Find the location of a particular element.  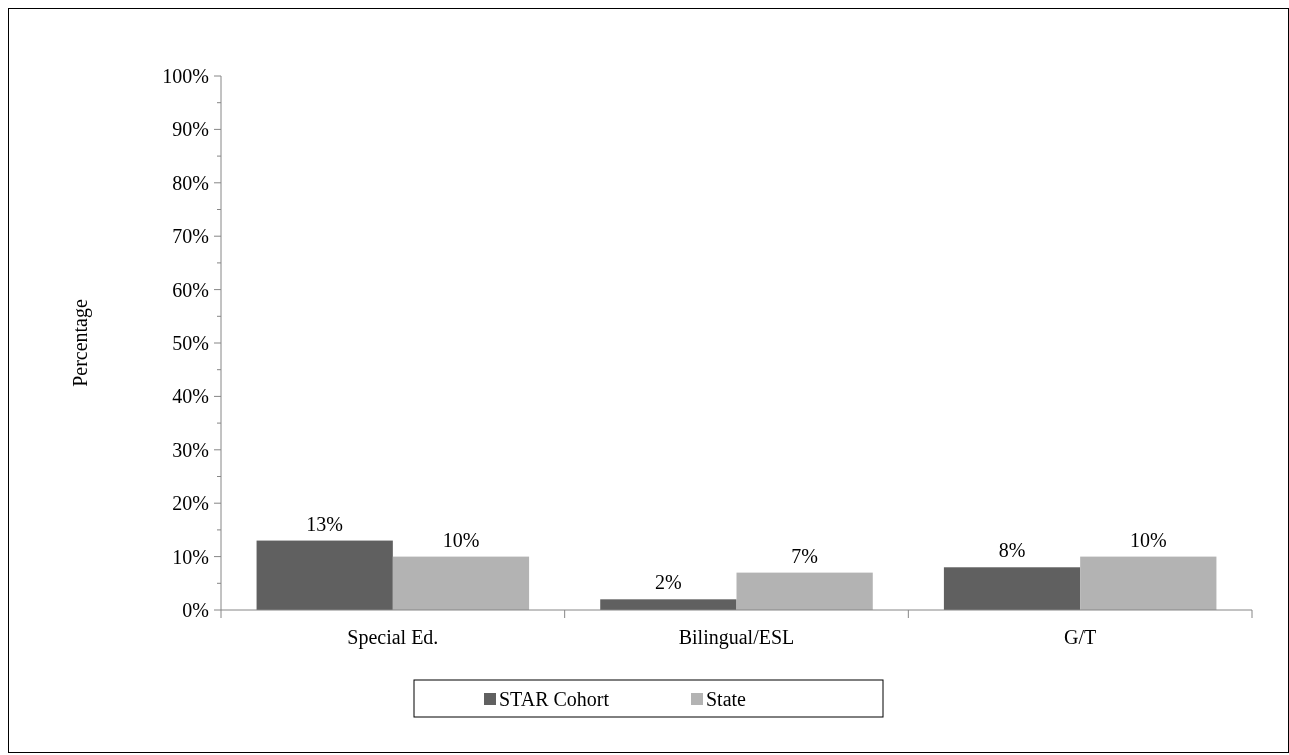

y-tick-label: 40% is located at coordinates (190, 396).